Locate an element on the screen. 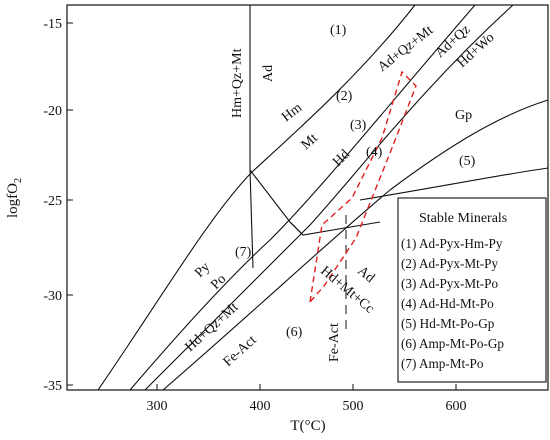 This screenshot has width=550, height=440. legend-item: (1) Ad-Pyx-Hm-Py is located at coordinates (452, 243).